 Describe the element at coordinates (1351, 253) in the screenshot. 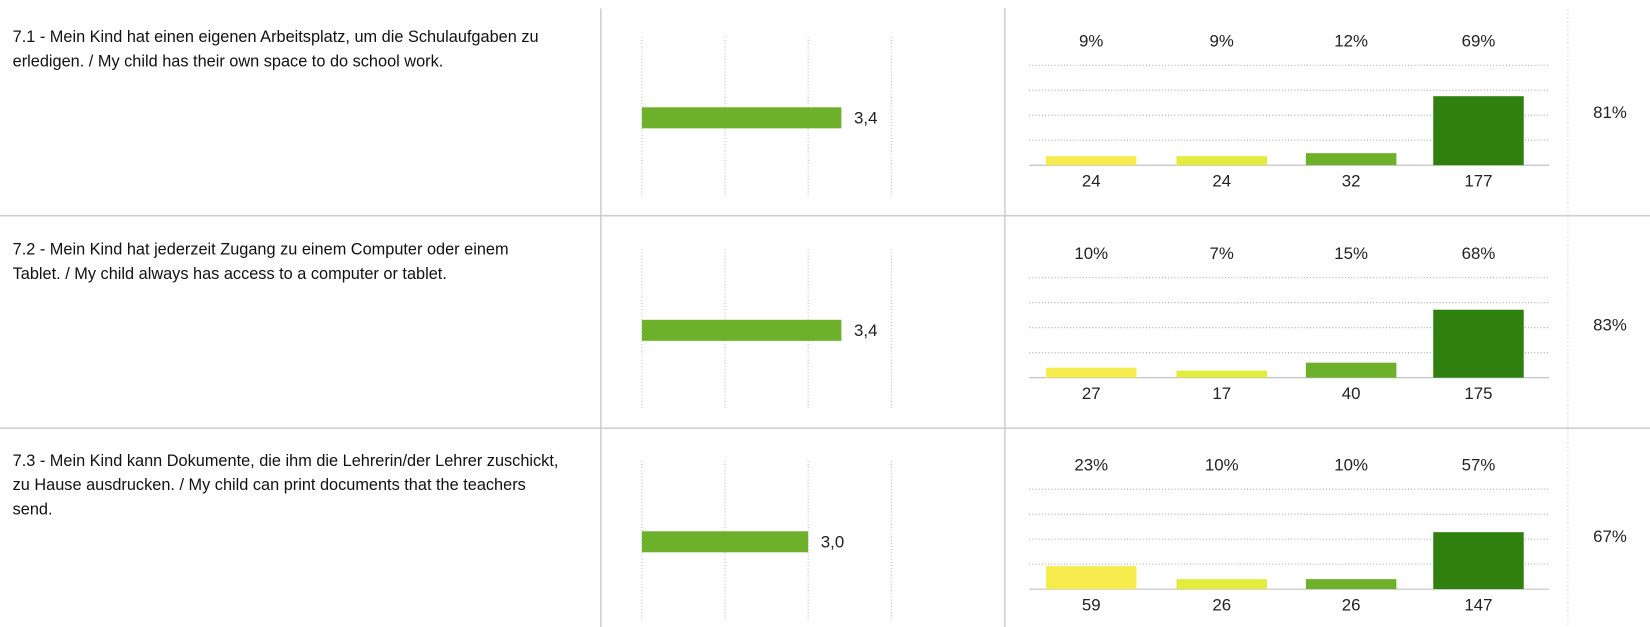

I see `percent-label: 15%` at that location.